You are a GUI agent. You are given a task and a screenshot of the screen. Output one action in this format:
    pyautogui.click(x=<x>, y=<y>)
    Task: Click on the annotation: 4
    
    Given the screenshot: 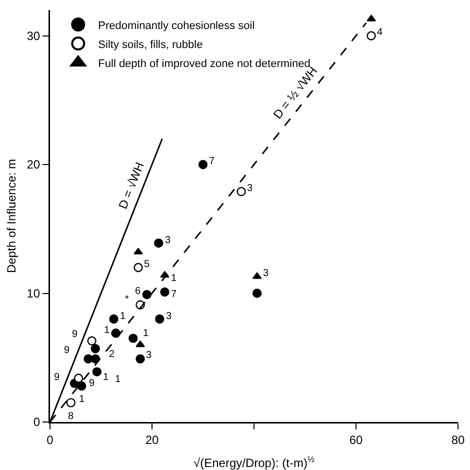 What is the action you would take?
    pyautogui.click(x=380, y=32)
    